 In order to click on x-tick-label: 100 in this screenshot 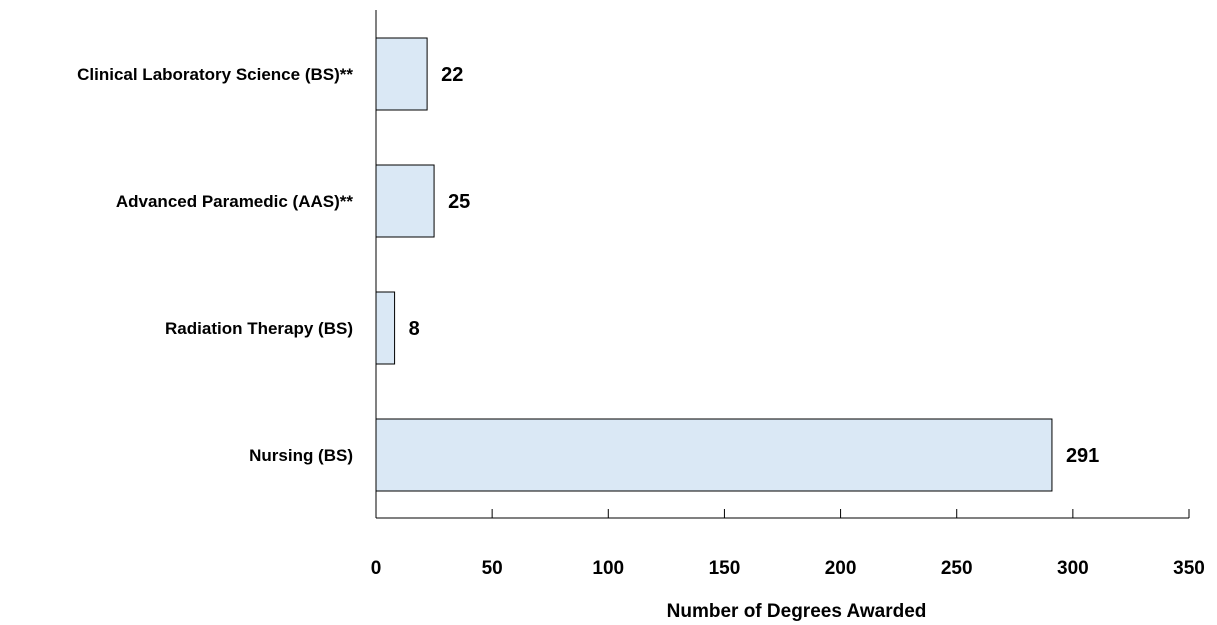, I will do `click(608, 568)`.